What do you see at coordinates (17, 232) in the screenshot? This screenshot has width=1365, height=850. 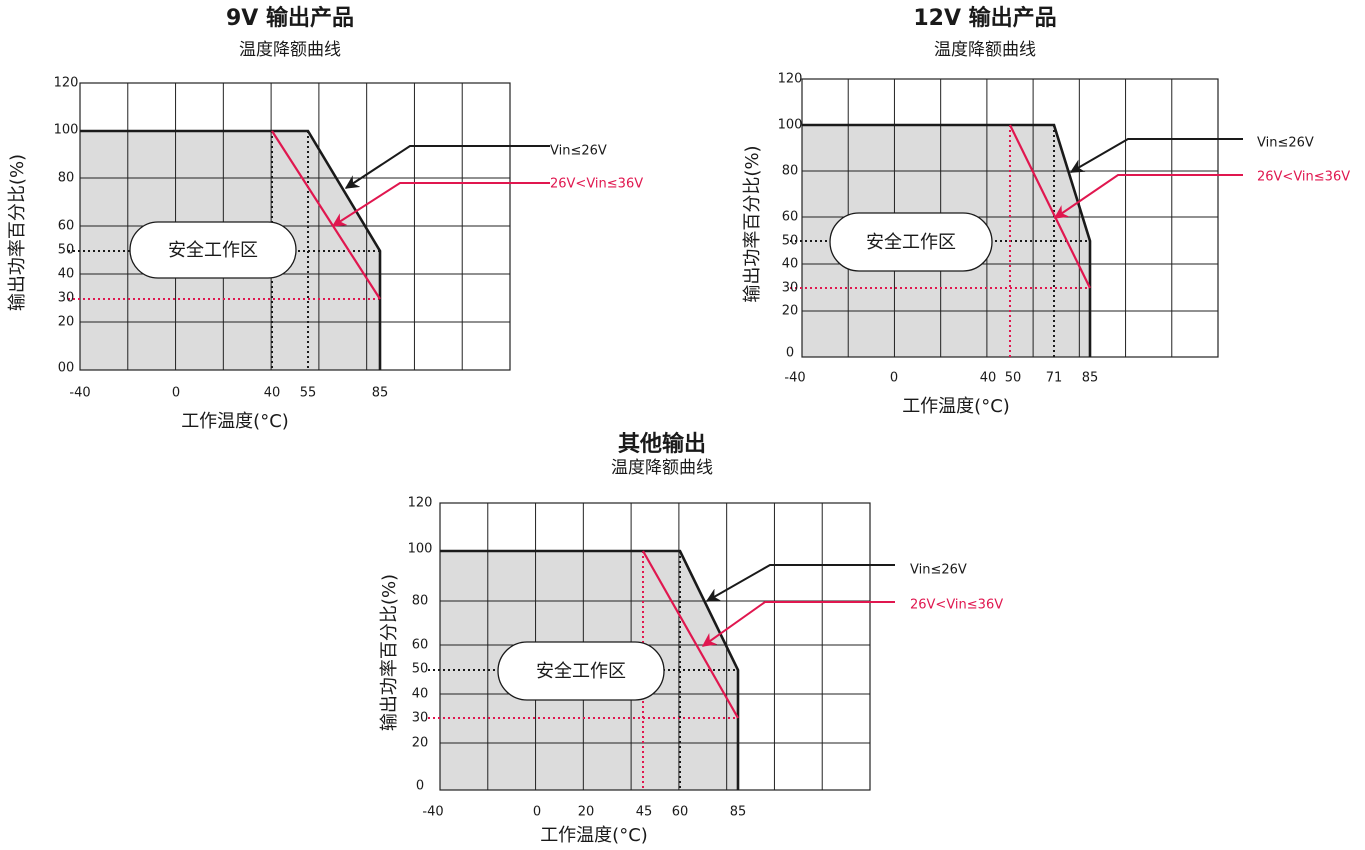 I see `chart1-y-axis-title: 输出功率百分比(%)` at bounding box center [17, 232].